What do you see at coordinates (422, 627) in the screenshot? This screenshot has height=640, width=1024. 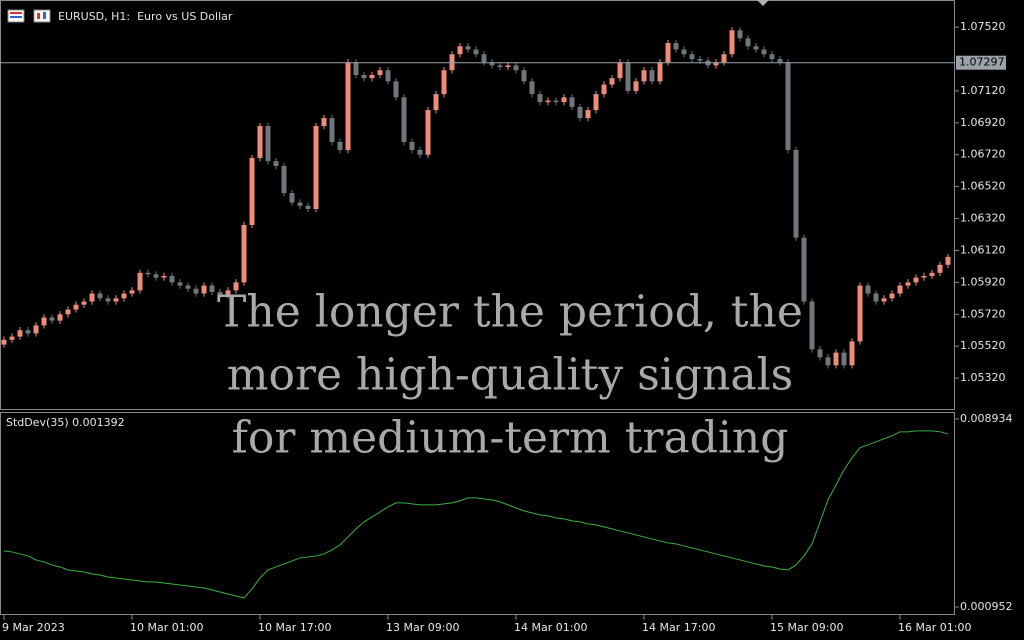 I see `x-tick-label: 13 Mar 09:00` at bounding box center [422, 627].